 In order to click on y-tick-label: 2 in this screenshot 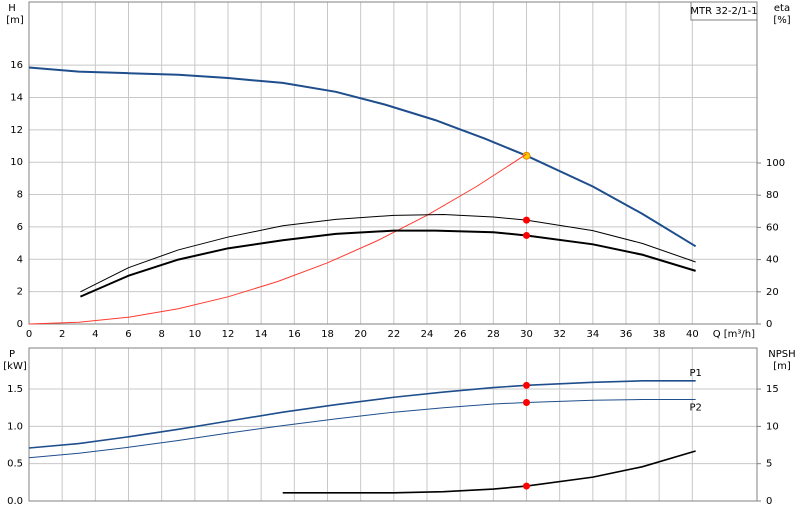, I will do `click(20, 292)`.